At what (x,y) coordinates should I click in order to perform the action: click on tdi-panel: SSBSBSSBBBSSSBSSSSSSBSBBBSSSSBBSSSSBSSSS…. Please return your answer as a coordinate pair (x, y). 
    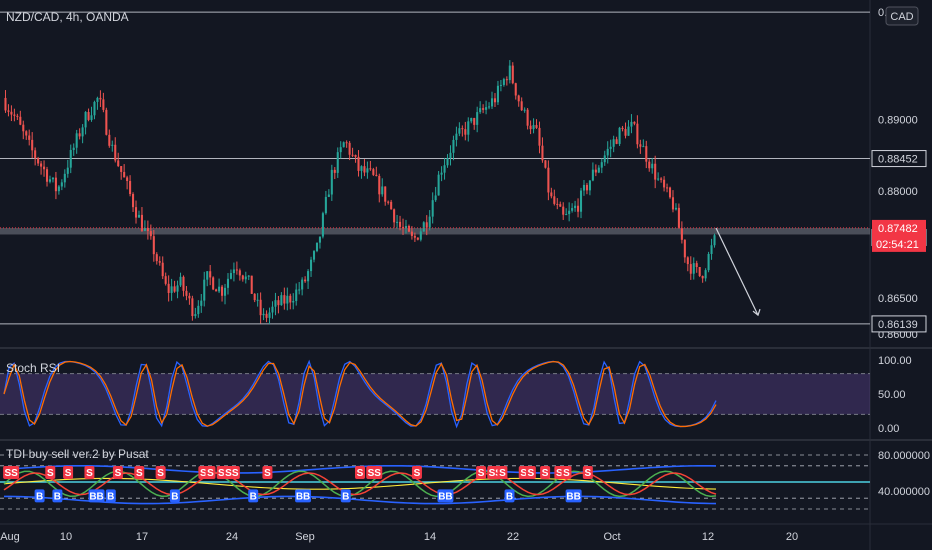
    Looking at the image, I should click on (465, 478).